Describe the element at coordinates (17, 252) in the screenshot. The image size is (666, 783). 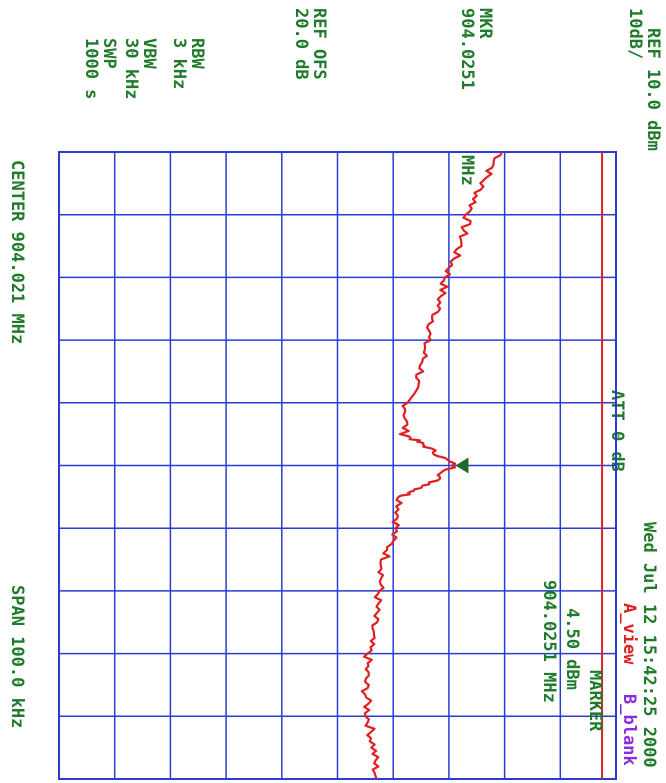
I see `center-frequency-label: CENTER 904.021 MHz` at that location.